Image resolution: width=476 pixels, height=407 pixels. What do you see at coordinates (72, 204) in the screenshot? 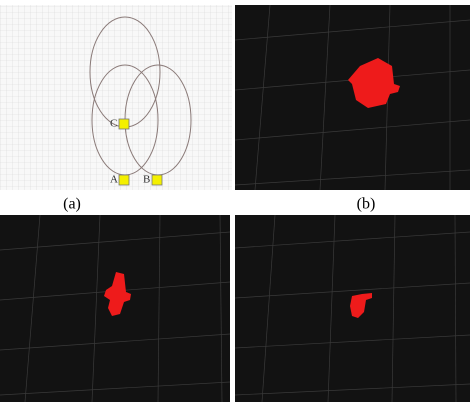
I see `caption-a: (a)` at bounding box center [72, 204].